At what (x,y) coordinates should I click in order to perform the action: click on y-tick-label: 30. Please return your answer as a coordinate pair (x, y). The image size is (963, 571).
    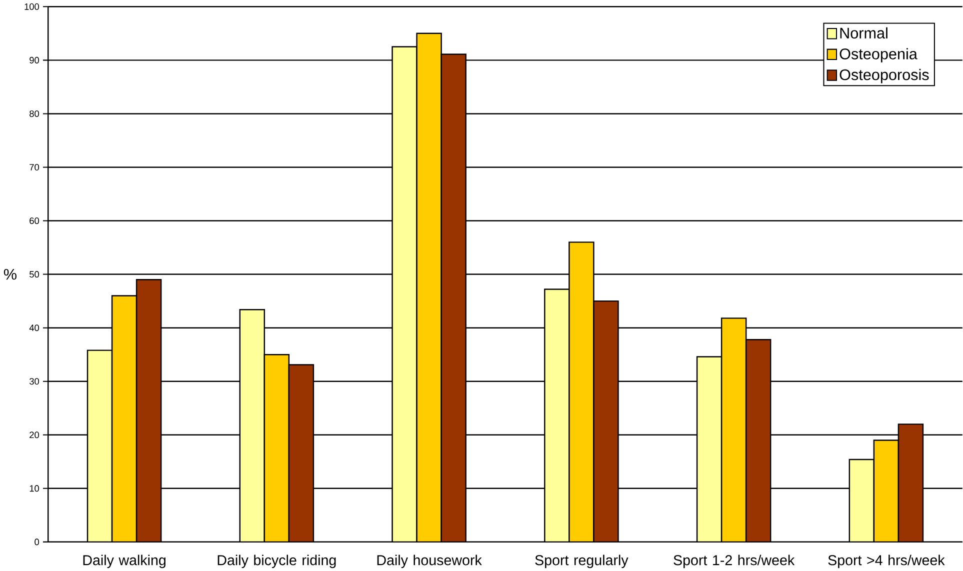
    Looking at the image, I should click on (35, 381).